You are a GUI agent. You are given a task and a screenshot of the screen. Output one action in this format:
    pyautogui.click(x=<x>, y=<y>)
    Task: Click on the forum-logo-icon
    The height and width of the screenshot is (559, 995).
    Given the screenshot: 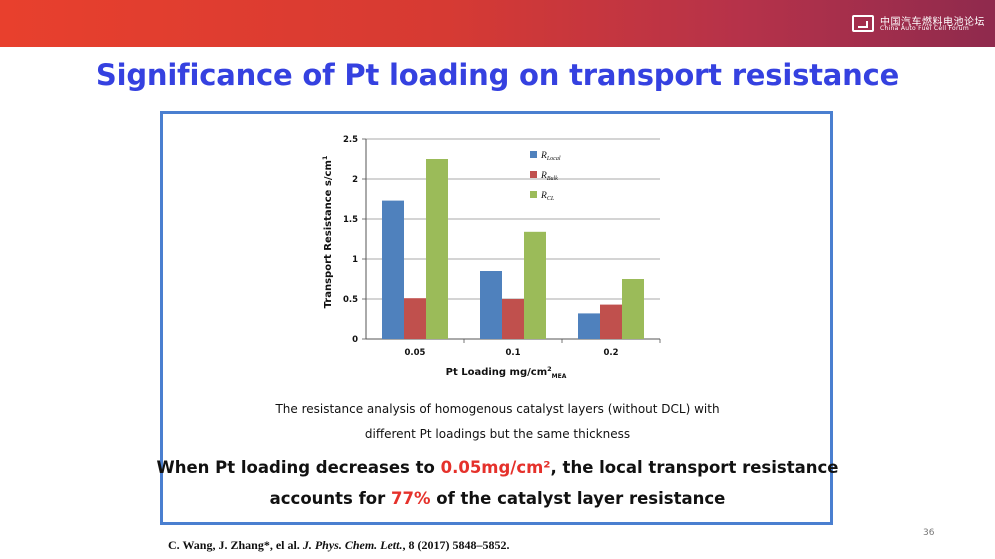 What is the action you would take?
    pyautogui.click(x=863, y=23)
    